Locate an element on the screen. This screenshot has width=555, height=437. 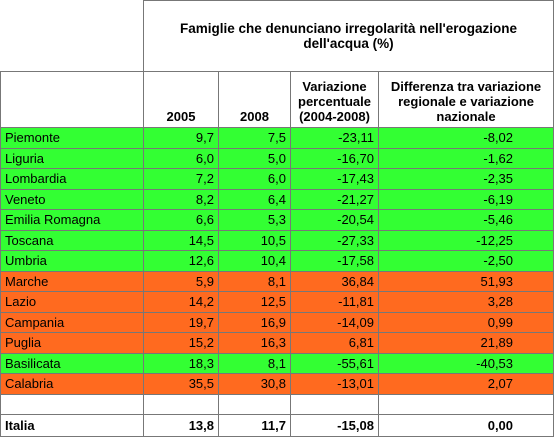
cell: 35,5 is located at coordinates (181, 384).